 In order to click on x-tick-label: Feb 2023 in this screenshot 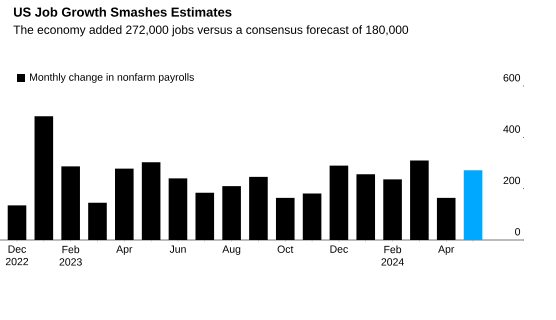, I will do `click(71, 256)`.